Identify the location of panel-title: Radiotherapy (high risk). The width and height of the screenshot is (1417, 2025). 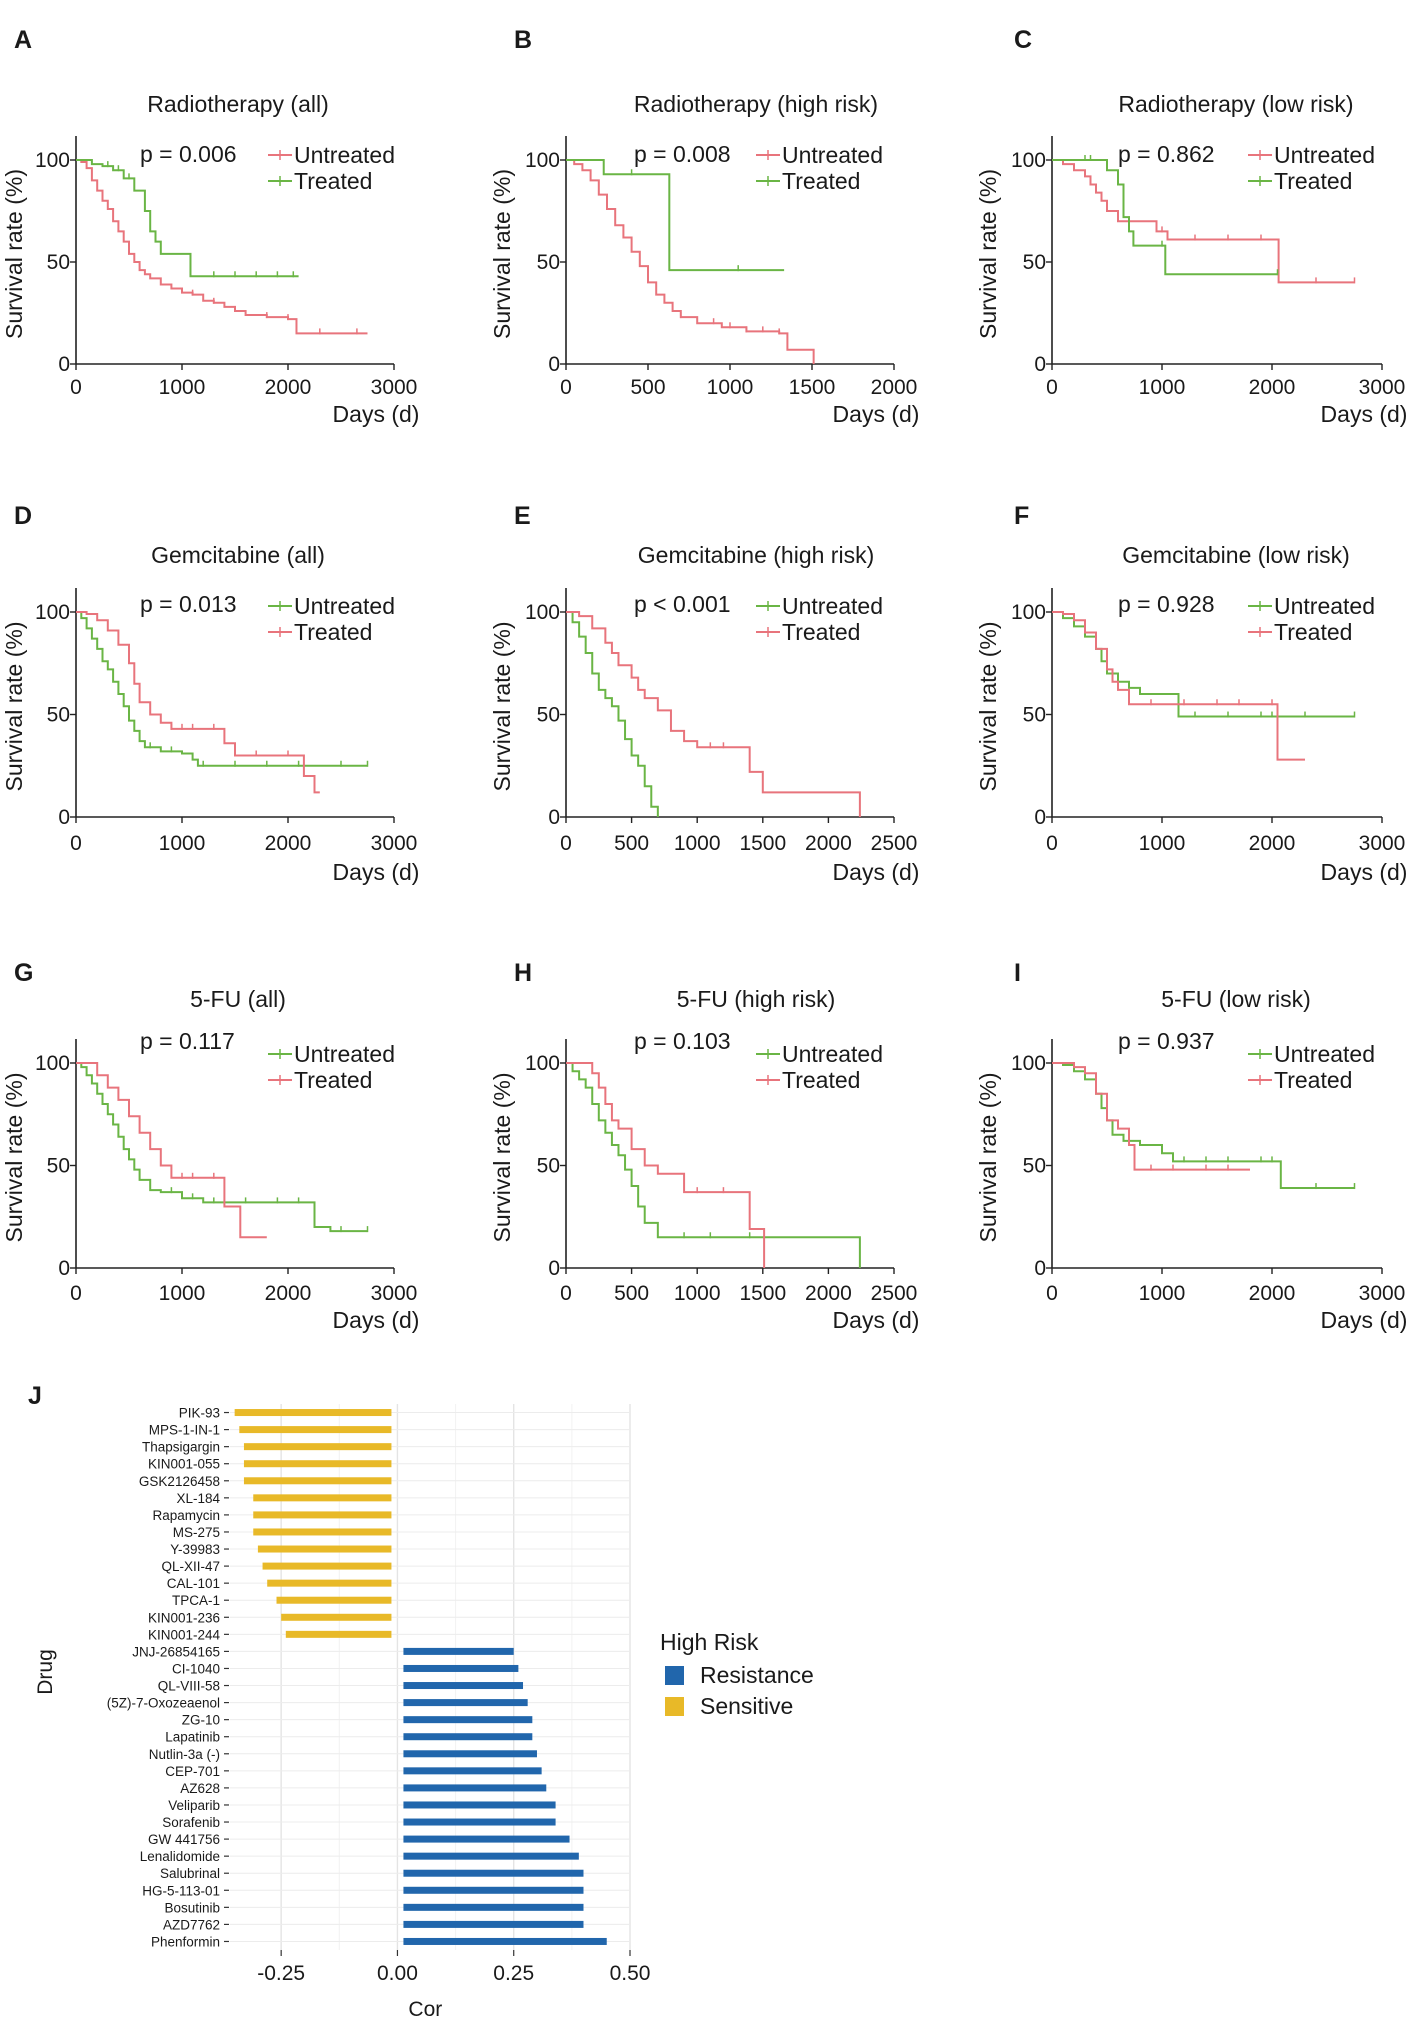
(756, 104).